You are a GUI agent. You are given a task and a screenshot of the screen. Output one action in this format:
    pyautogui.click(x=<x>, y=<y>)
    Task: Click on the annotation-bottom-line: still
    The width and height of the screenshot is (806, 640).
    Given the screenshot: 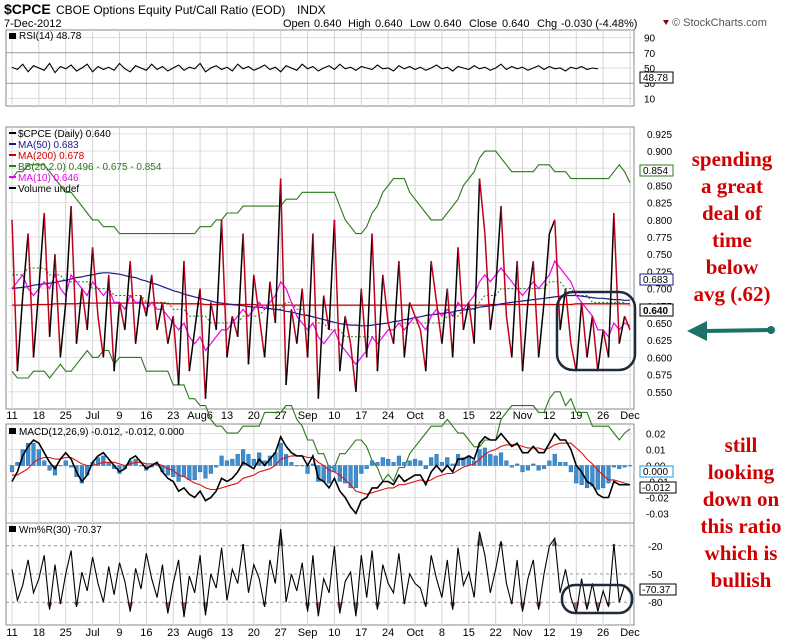 What is the action you would take?
    pyautogui.click(x=741, y=445)
    